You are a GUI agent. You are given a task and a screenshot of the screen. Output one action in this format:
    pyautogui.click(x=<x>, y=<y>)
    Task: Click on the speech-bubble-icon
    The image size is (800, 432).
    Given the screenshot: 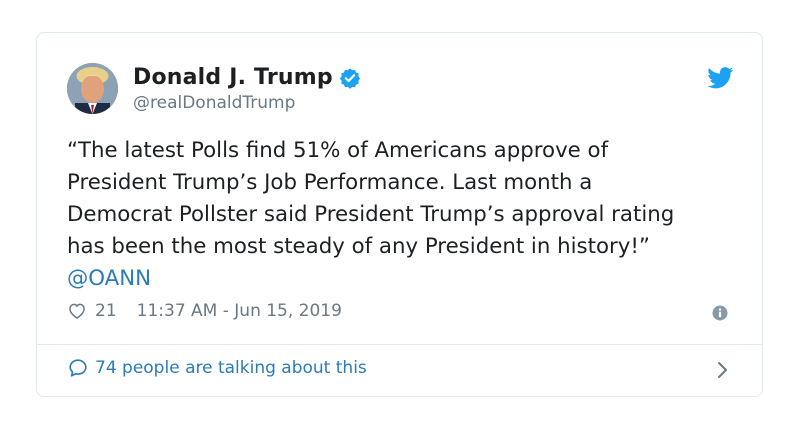 What is the action you would take?
    pyautogui.click(x=78, y=368)
    